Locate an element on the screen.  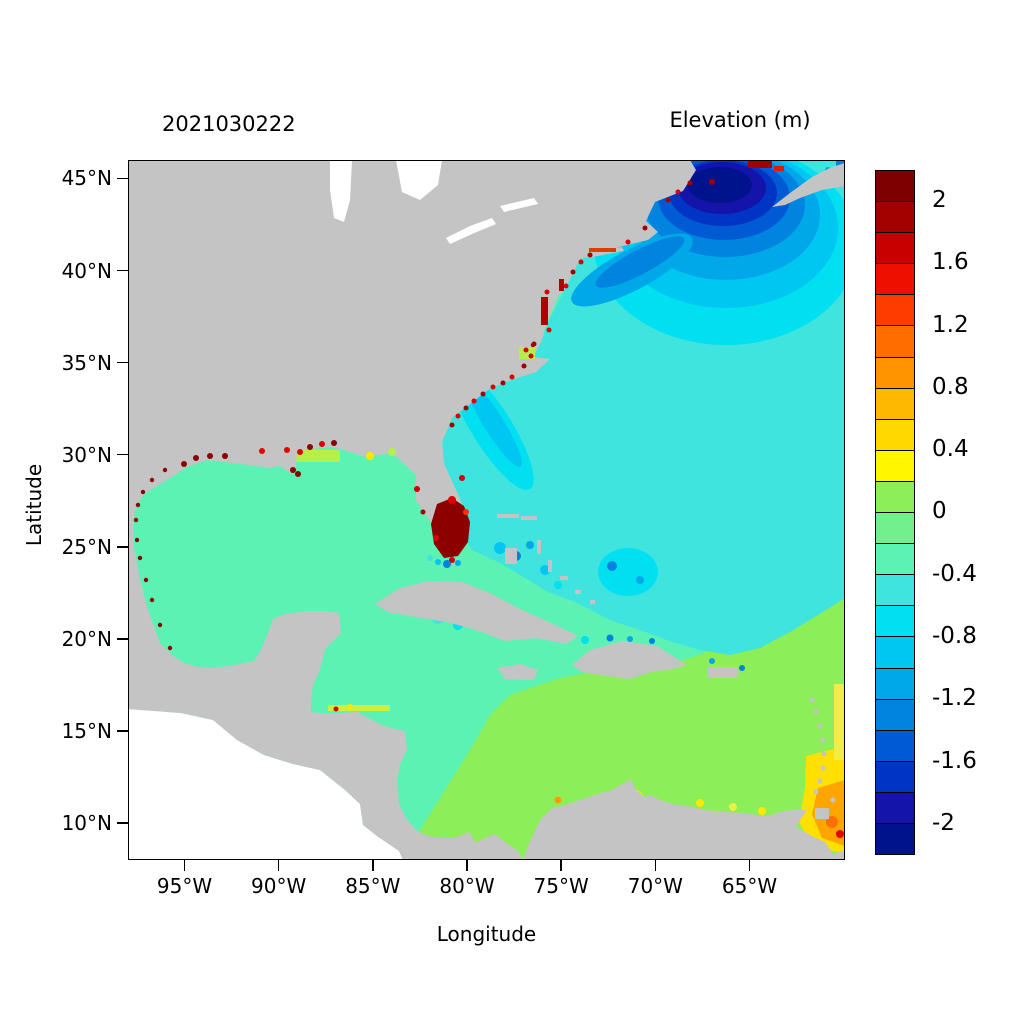
colorbar-tick-label: 0.4 is located at coordinates (950, 449).